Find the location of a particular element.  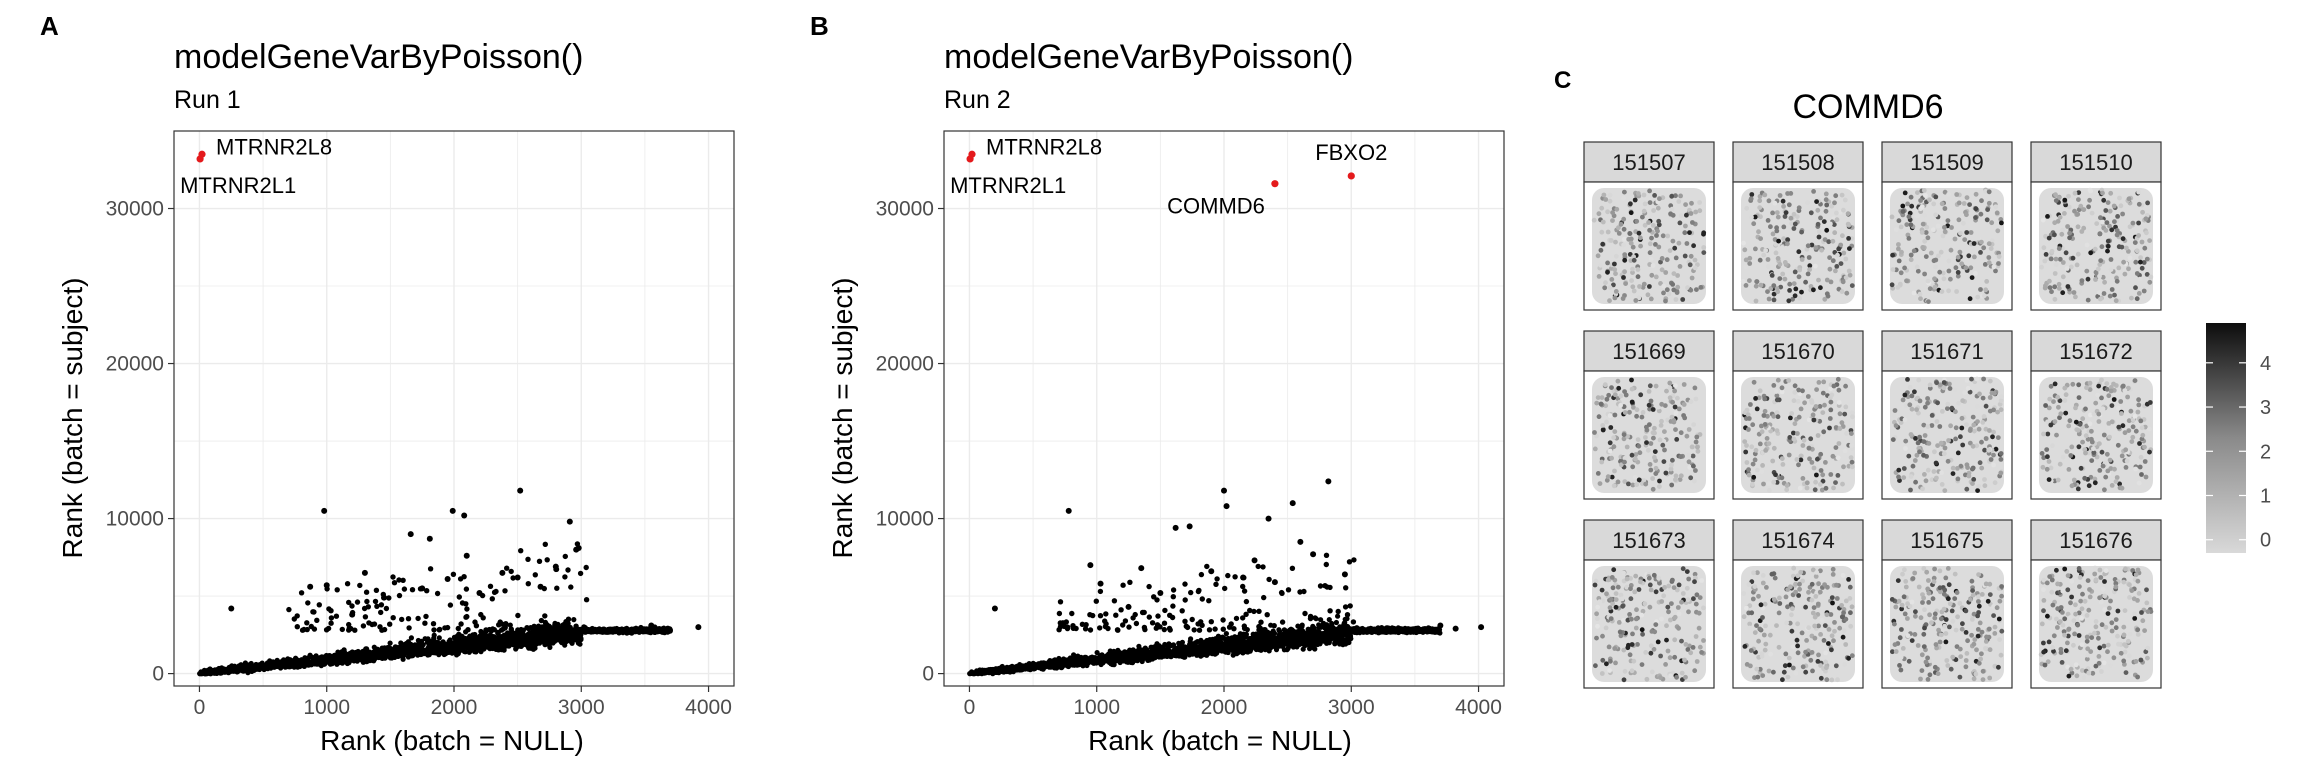

panel-a-x-tick-label: 3000 is located at coordinates (581, 707).